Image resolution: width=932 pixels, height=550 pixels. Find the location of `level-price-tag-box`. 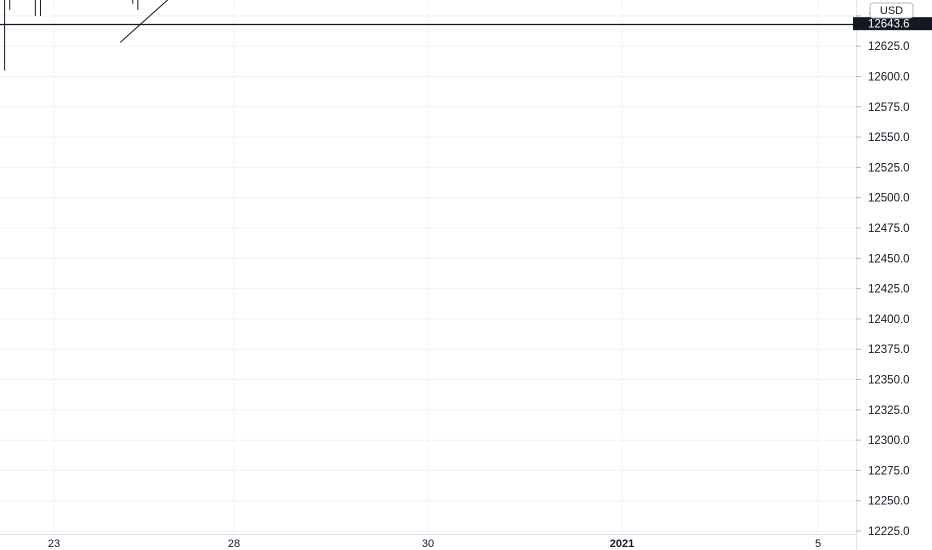

level-price-tag-box is located at coordinates (892, 24).